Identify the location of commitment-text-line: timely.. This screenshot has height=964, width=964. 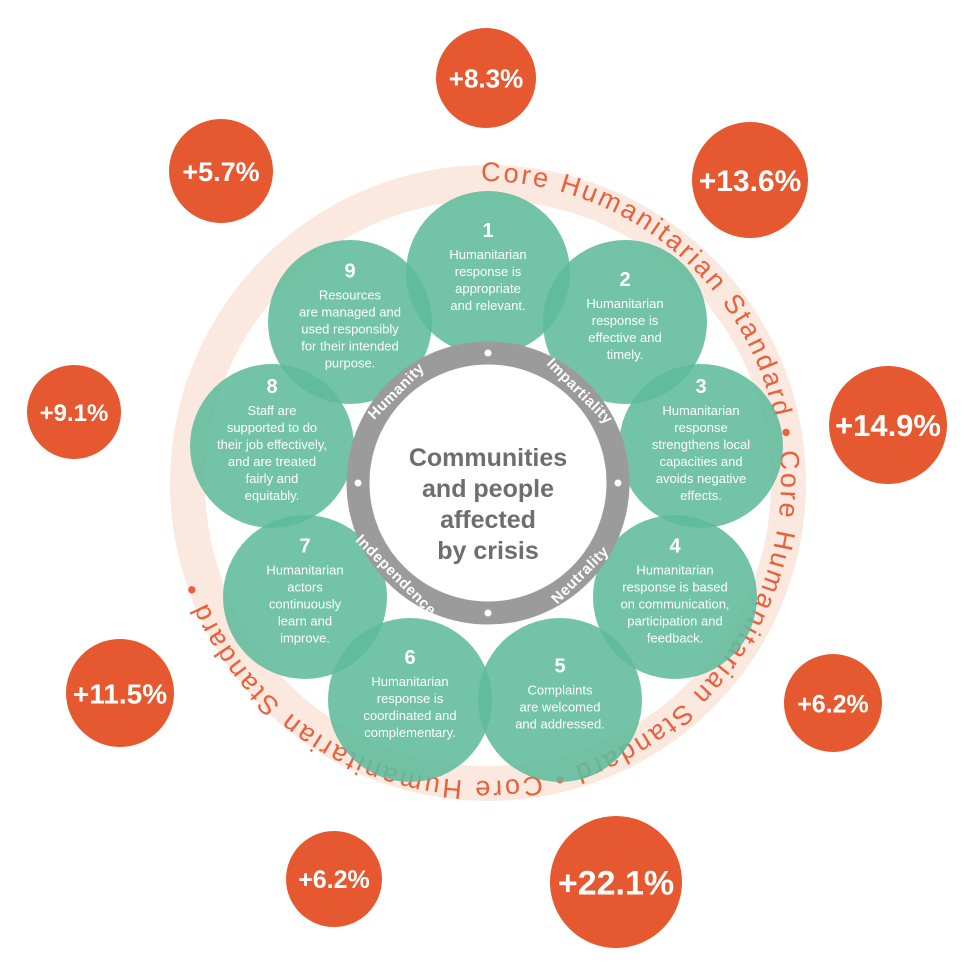
(625, 354).